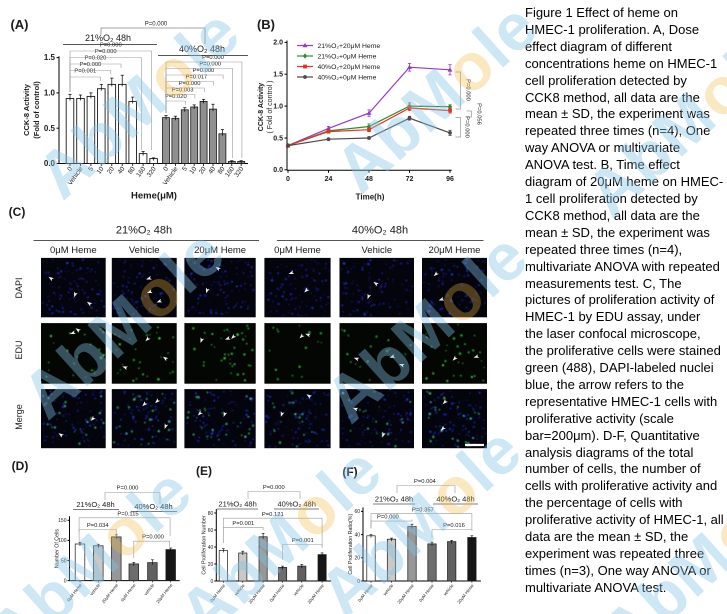  I want to click on svg-text: 1.5, so click(50, 57).